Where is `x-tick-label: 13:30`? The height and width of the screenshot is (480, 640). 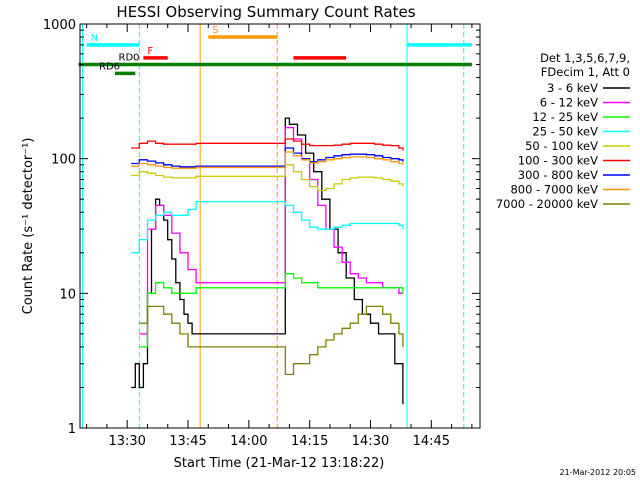 x-tick-label: 13:30 is located at coordinates (126, 441).